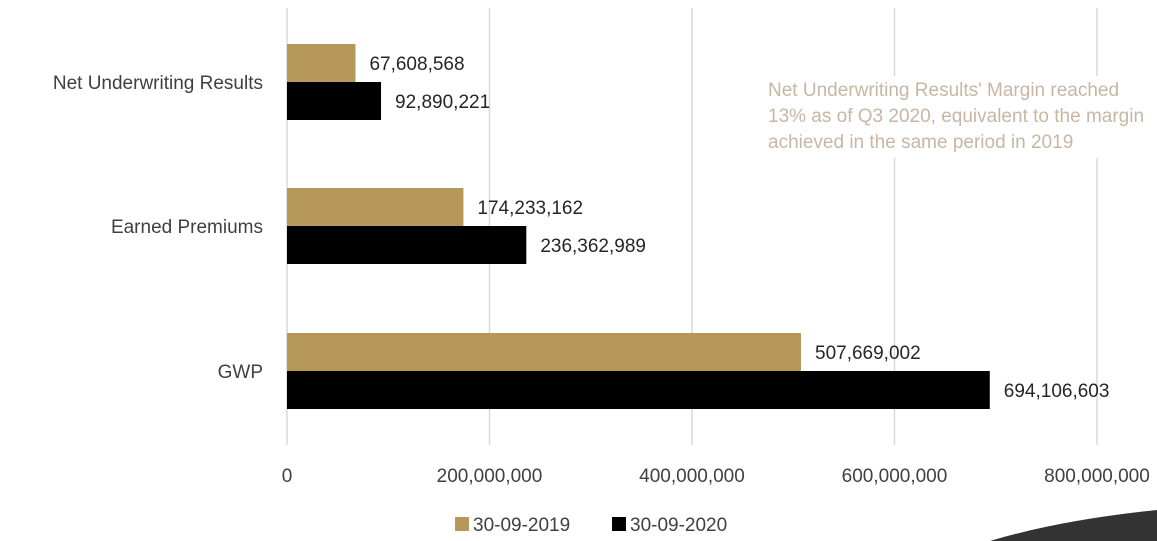  Describe the element at coordinates (678, 525) in the screenshot. I see `legend-label-1: 30-09-2020` at that location.